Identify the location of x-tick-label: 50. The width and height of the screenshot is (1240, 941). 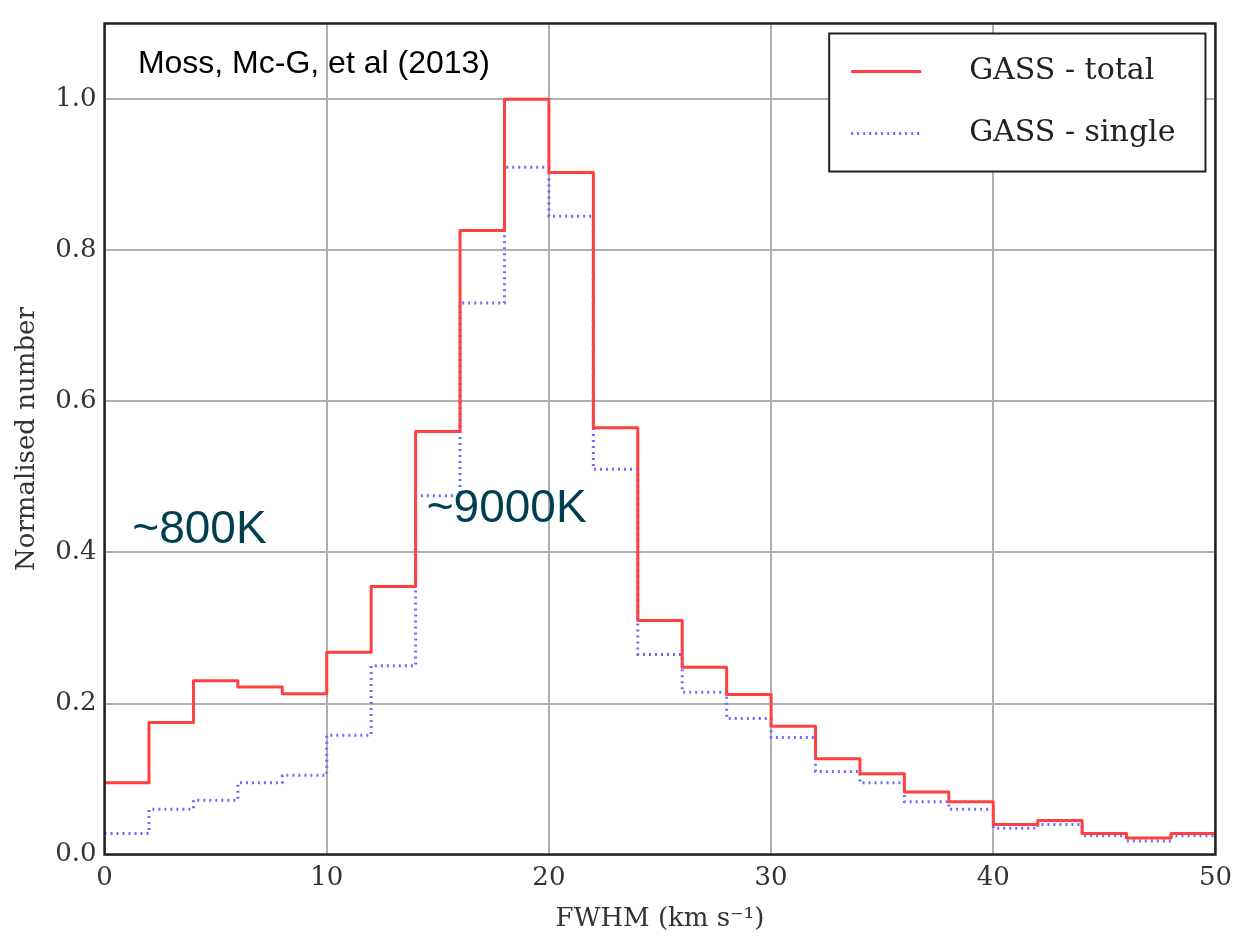
(1215, 875).